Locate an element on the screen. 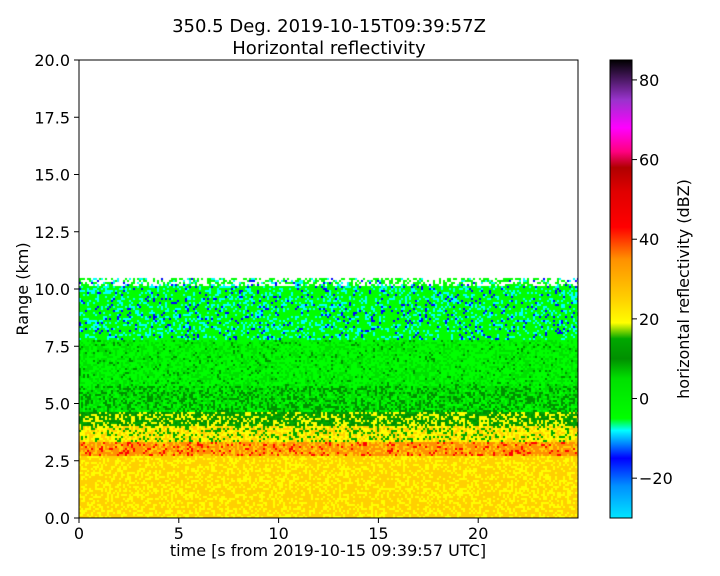  colorbar-gradient is located at coordinates (621, 289).